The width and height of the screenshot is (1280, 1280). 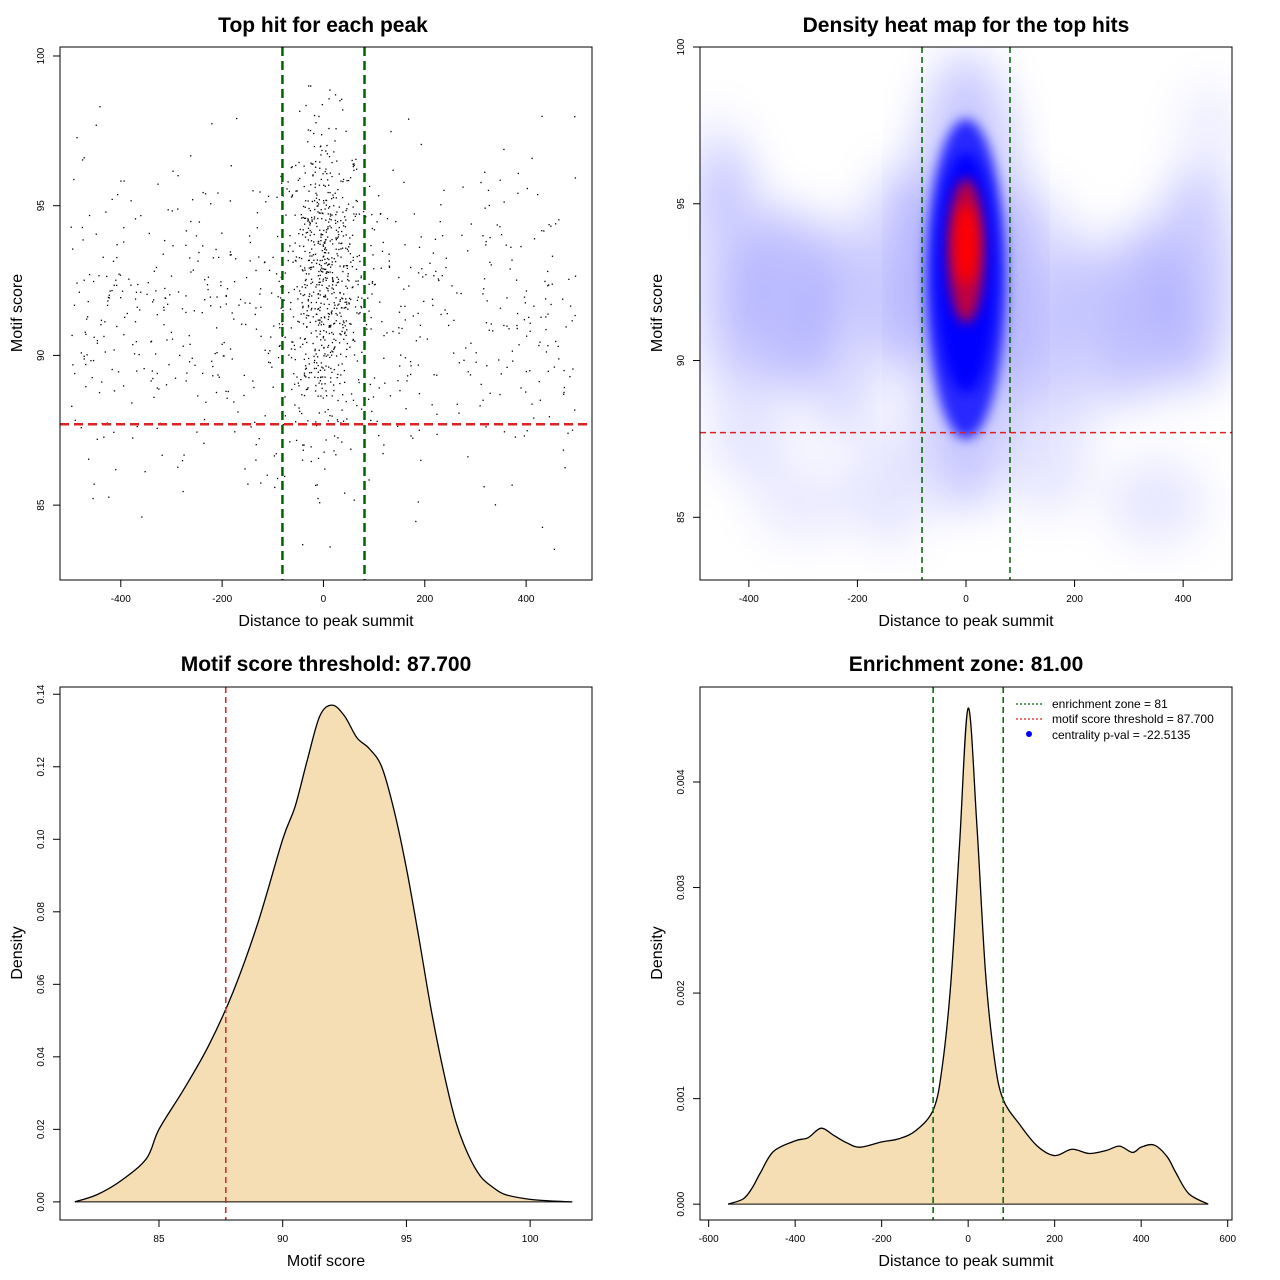 I want to click on x-tick-label: 200, so click(x=1074, y=599).